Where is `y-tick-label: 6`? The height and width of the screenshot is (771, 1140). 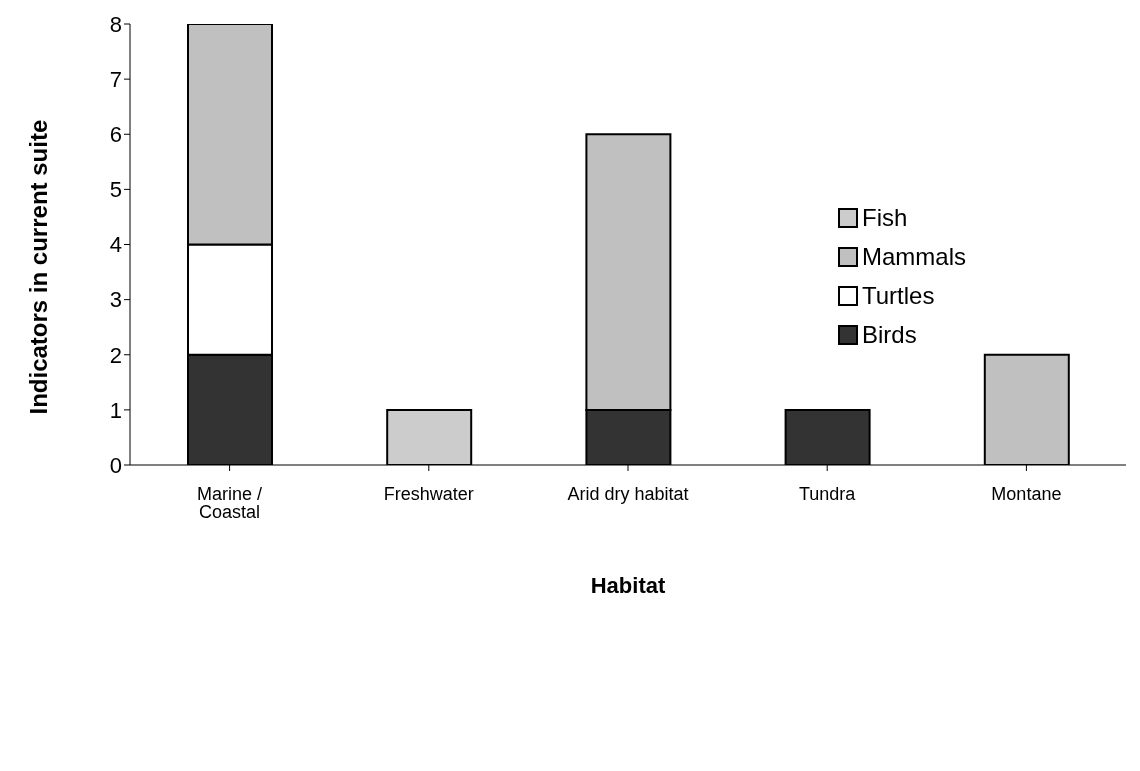
y-tick-label: 6 is located at coordinates (115, 135).